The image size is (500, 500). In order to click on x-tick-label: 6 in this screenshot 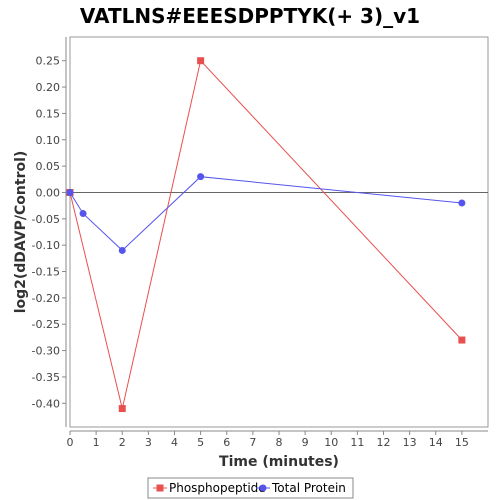, I will do `click(226, 442)`.